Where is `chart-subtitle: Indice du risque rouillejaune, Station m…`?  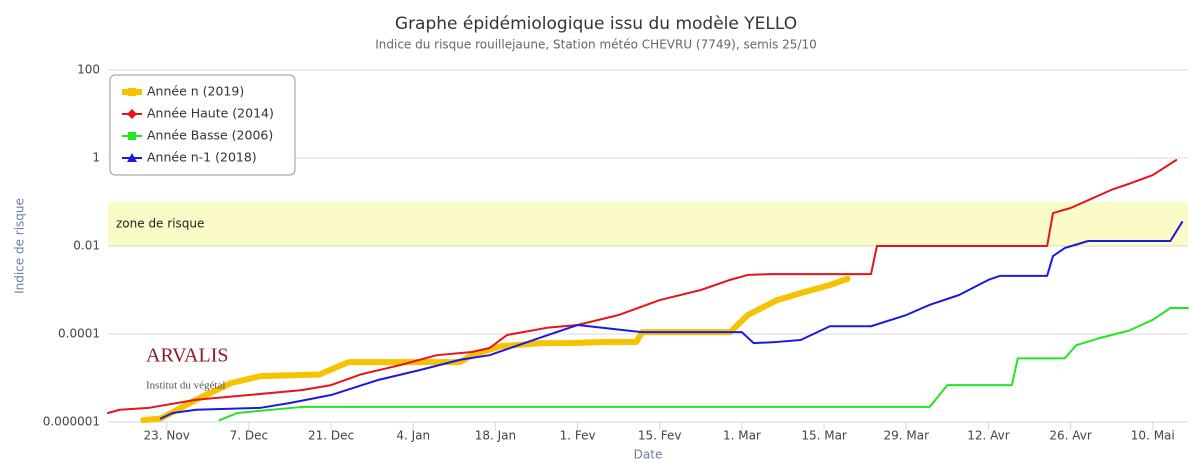
chart-subtitle: Indice du risque rouillejaune, Station m… is located at coordinates (596, 45).